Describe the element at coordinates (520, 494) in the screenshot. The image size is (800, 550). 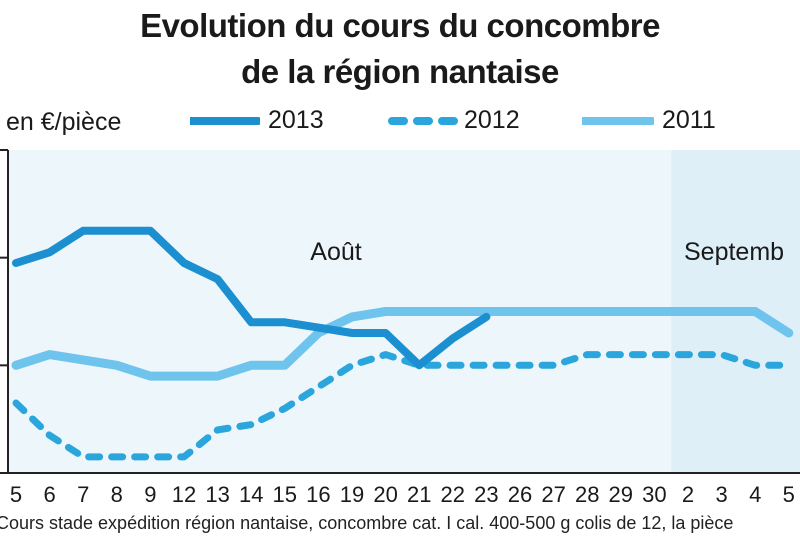
I see `x-tick-label-15: 26` at that location.